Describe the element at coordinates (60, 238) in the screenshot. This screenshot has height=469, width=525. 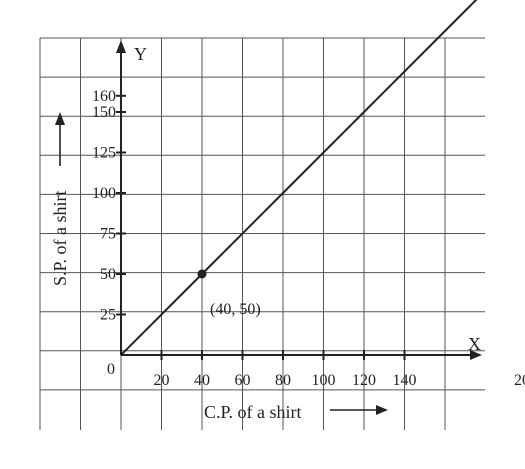
I see `y-axis-label: S.P. of a shirt` at that location.